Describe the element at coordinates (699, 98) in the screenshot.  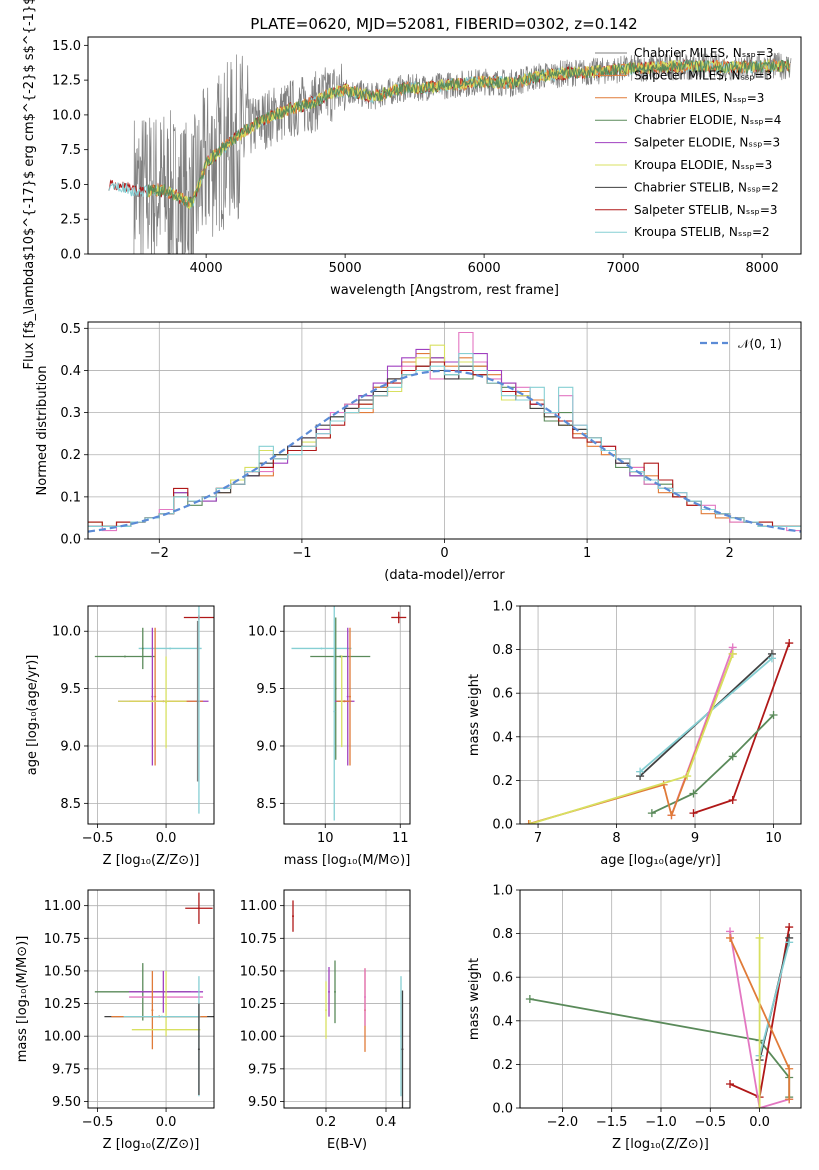
I see `legend-label-2: Kroupa MILES, Nₛₛₚ=3` at that location.